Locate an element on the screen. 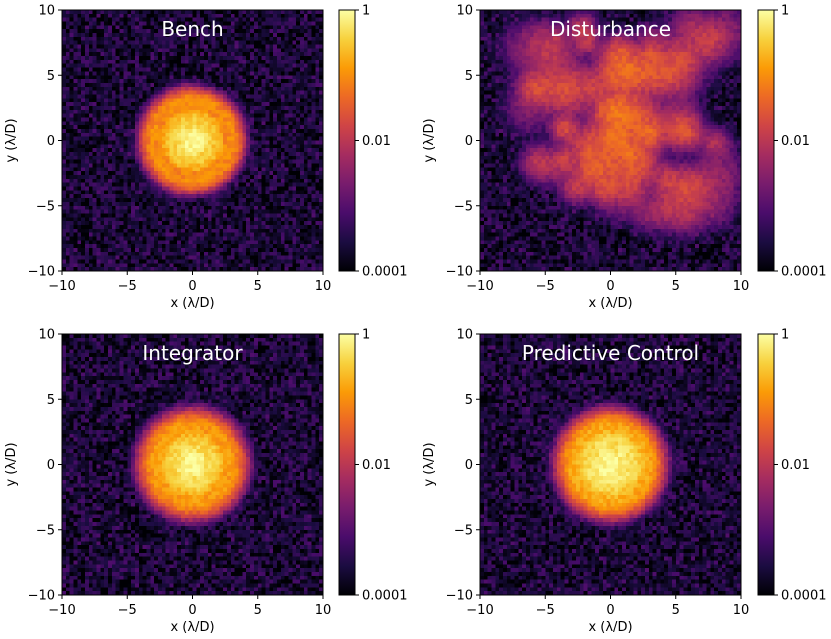 Image resolution: width=831 pixels, height=639 pixels. panel-title: Predictive Control is located at coordinates (610, 353).